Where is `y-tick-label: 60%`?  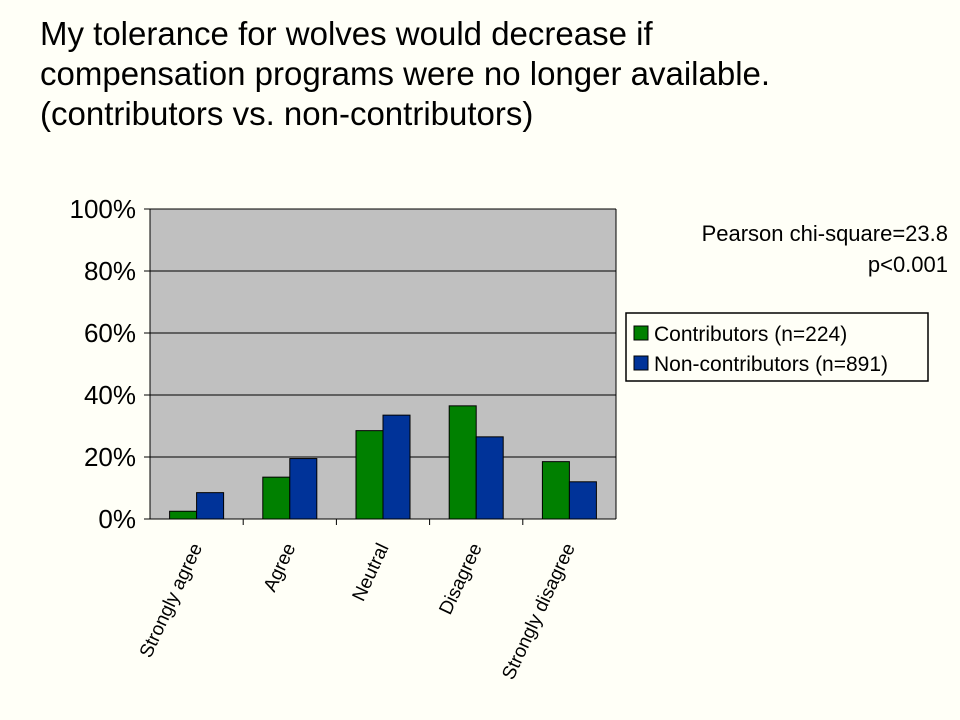
y-tick-label: 60% is located at coordinates (110, 333).